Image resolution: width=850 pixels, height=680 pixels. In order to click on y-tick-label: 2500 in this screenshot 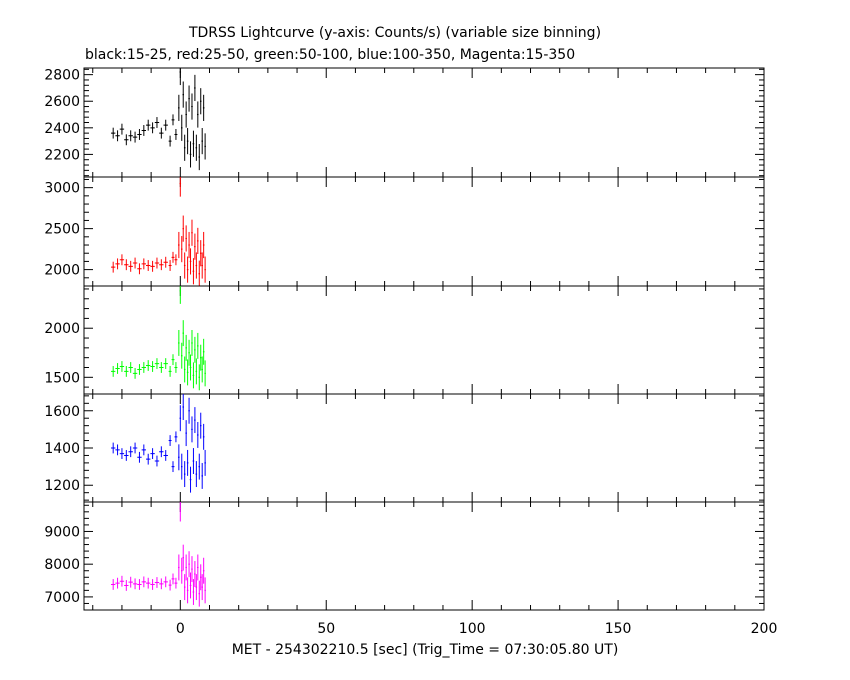, I will do `click(62, 230)`.